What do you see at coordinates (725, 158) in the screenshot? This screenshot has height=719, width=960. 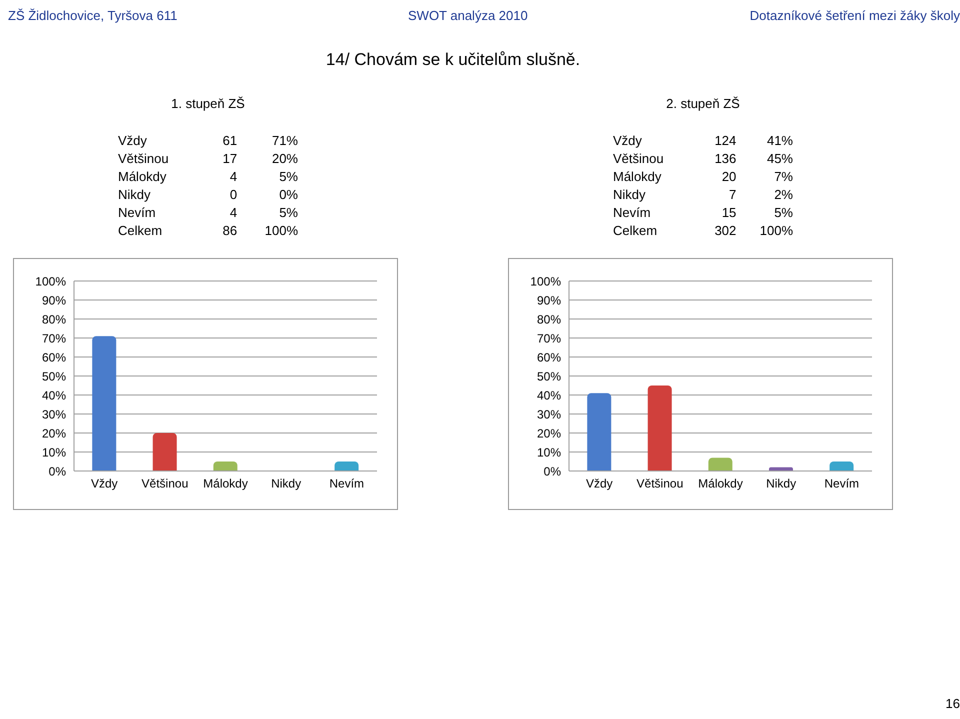 I see `data-label: 136` at bounding box center [725, 158].